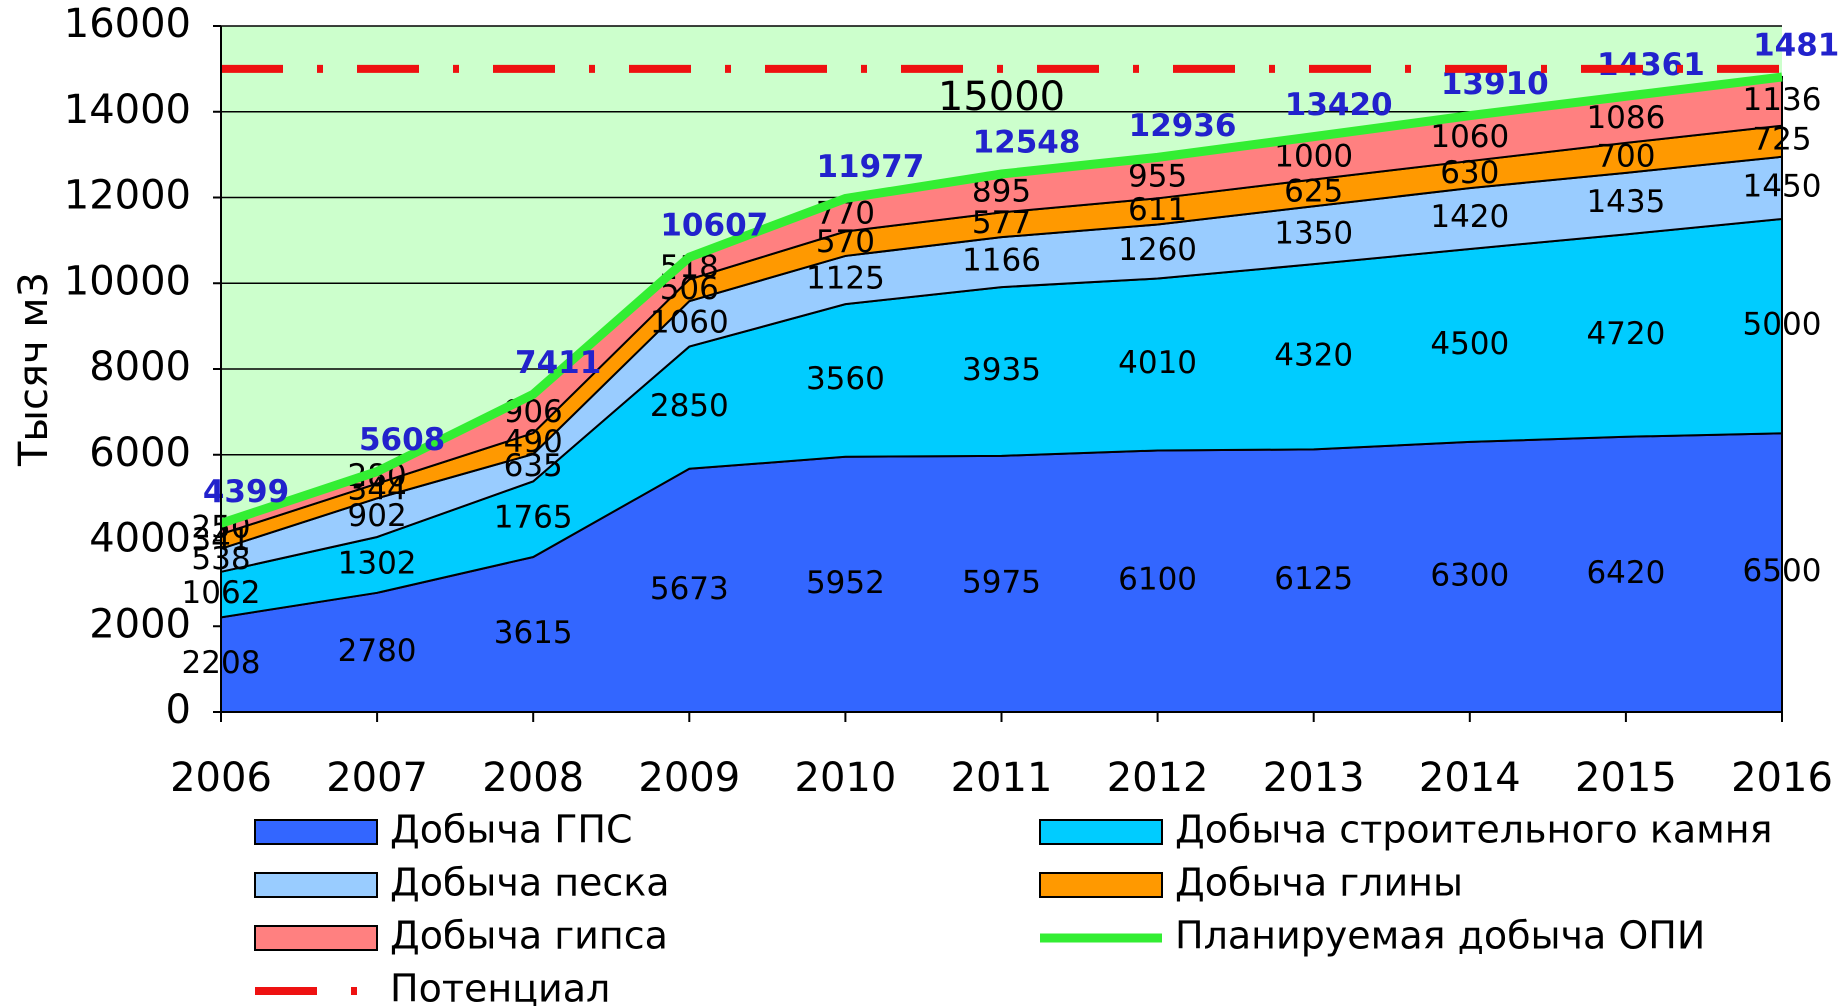  What do you see at coordinates (1183, 126) in the screenshot?
I see `total-label: 12936` at bounding box center [1183, 126].